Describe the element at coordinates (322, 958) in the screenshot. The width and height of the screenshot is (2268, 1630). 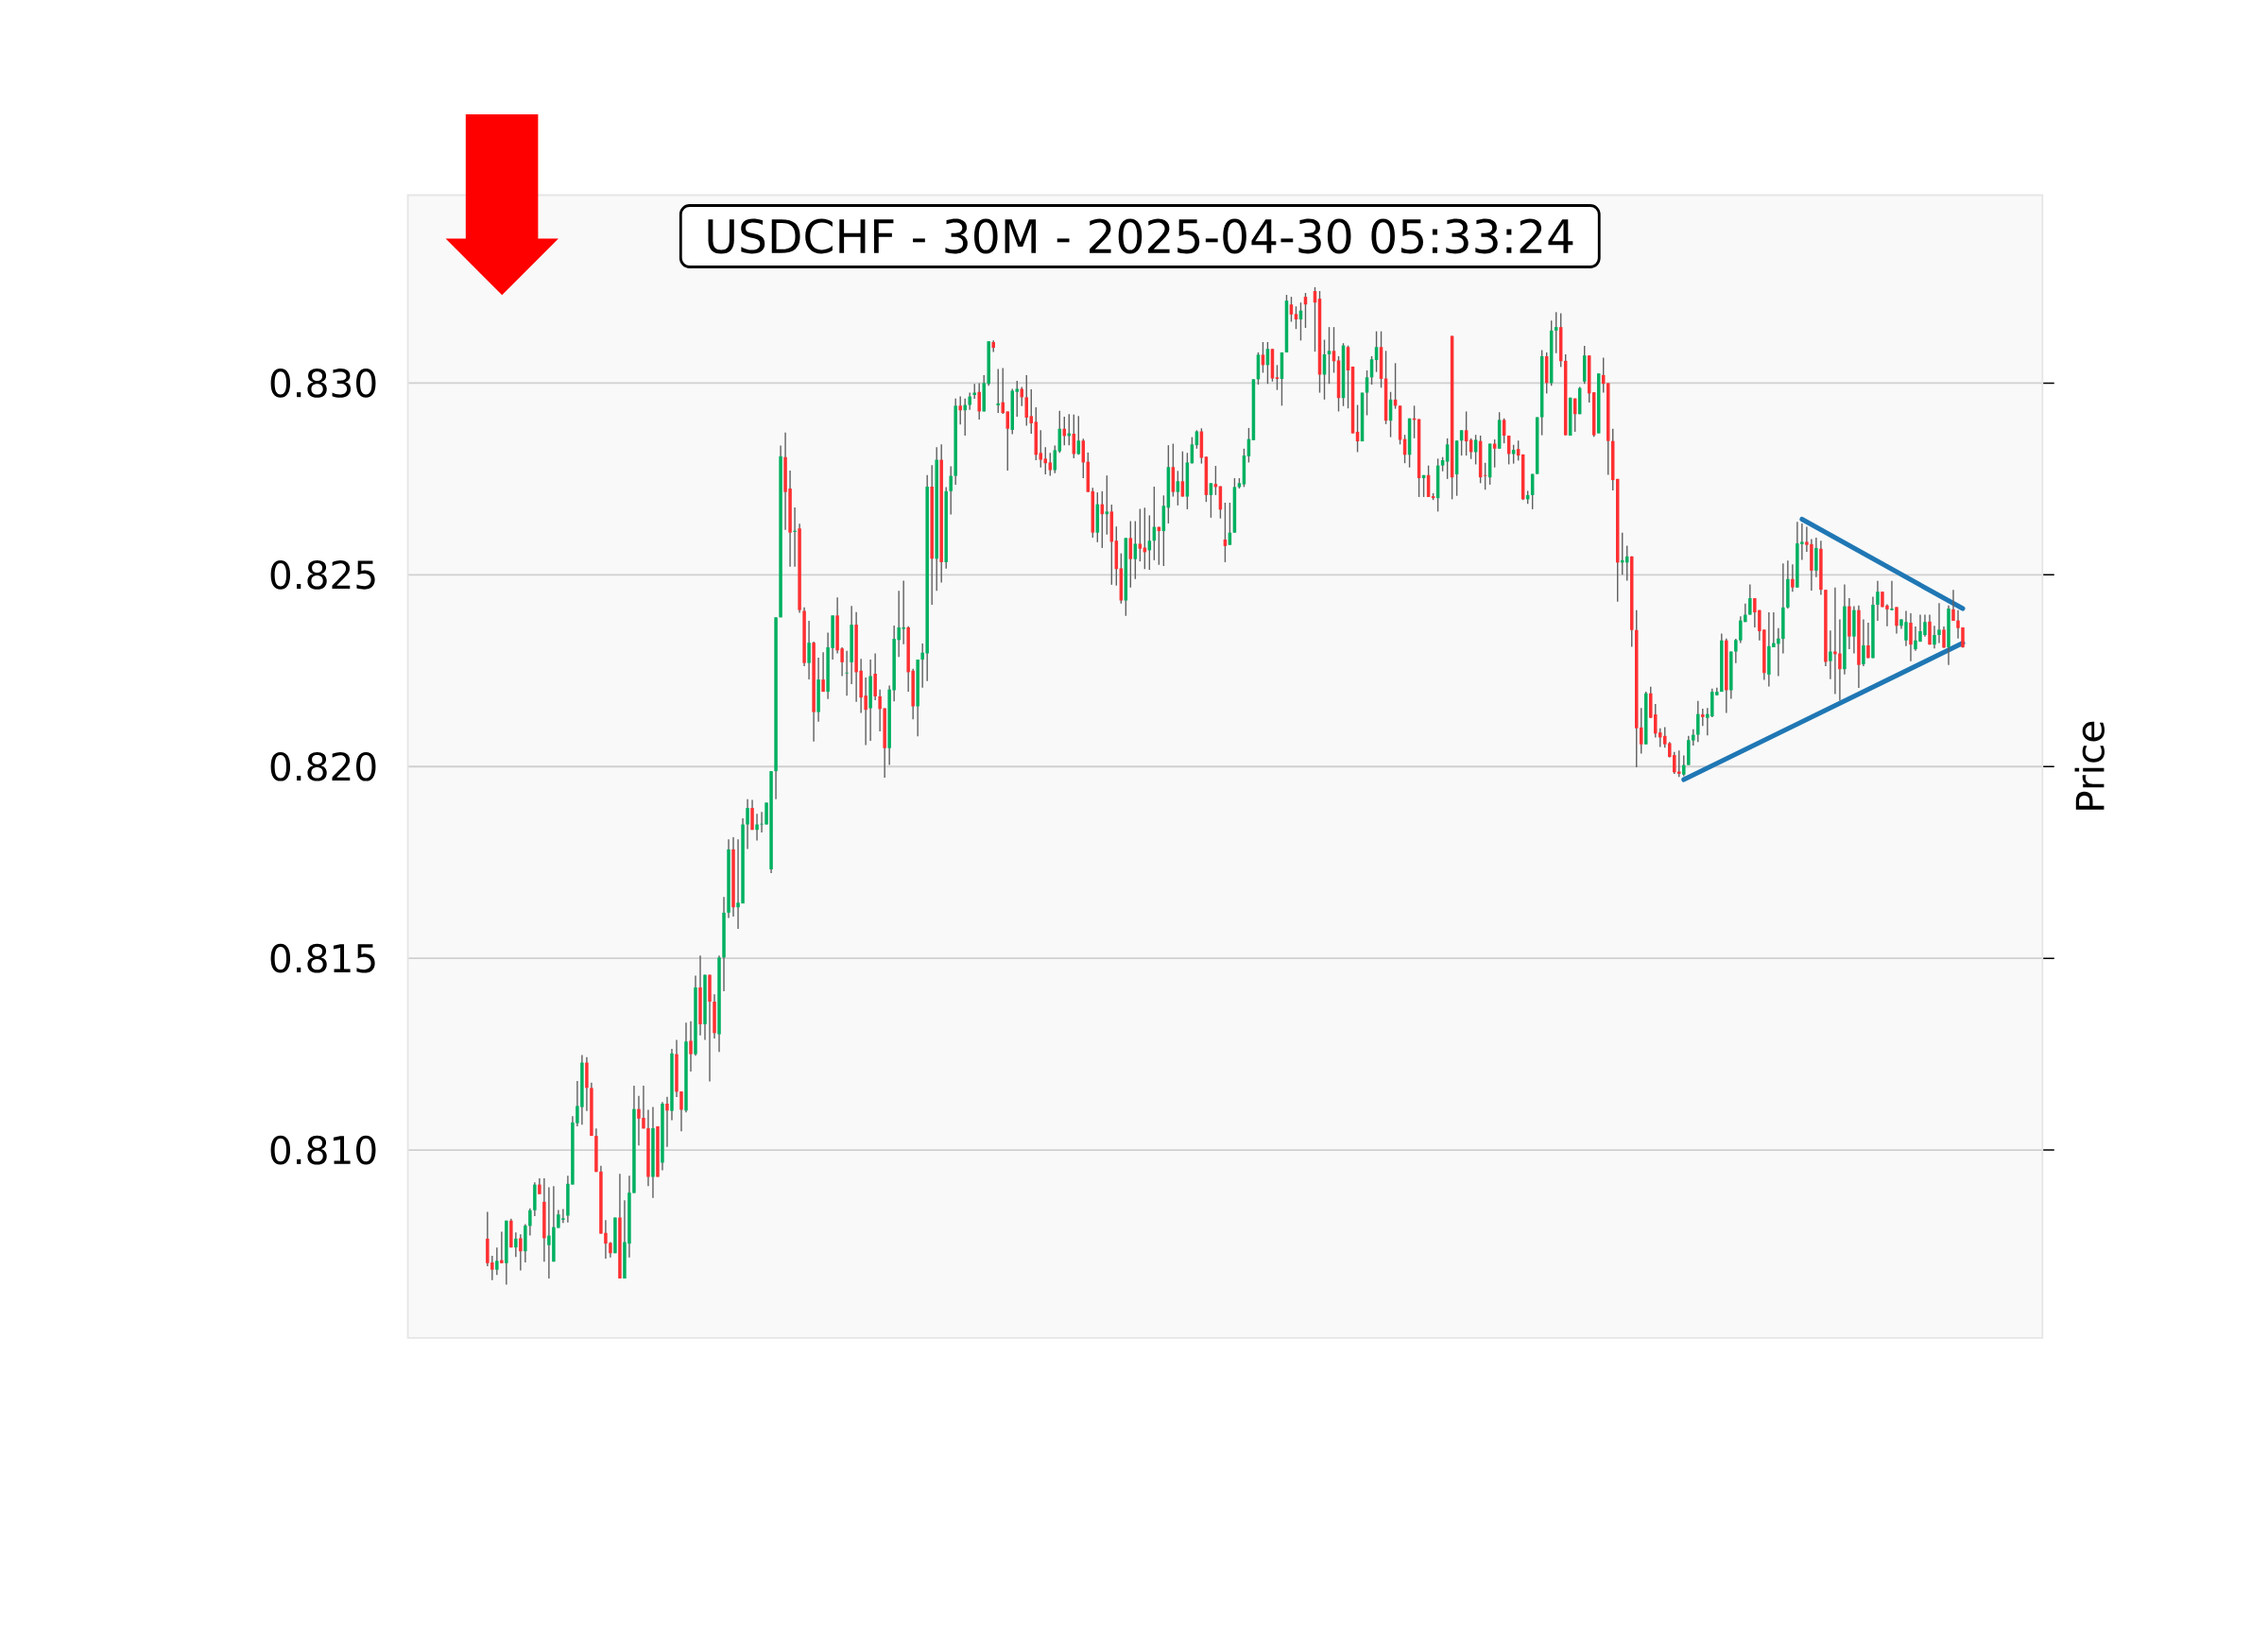
I see `y-tick-label: 0.815` at that location.